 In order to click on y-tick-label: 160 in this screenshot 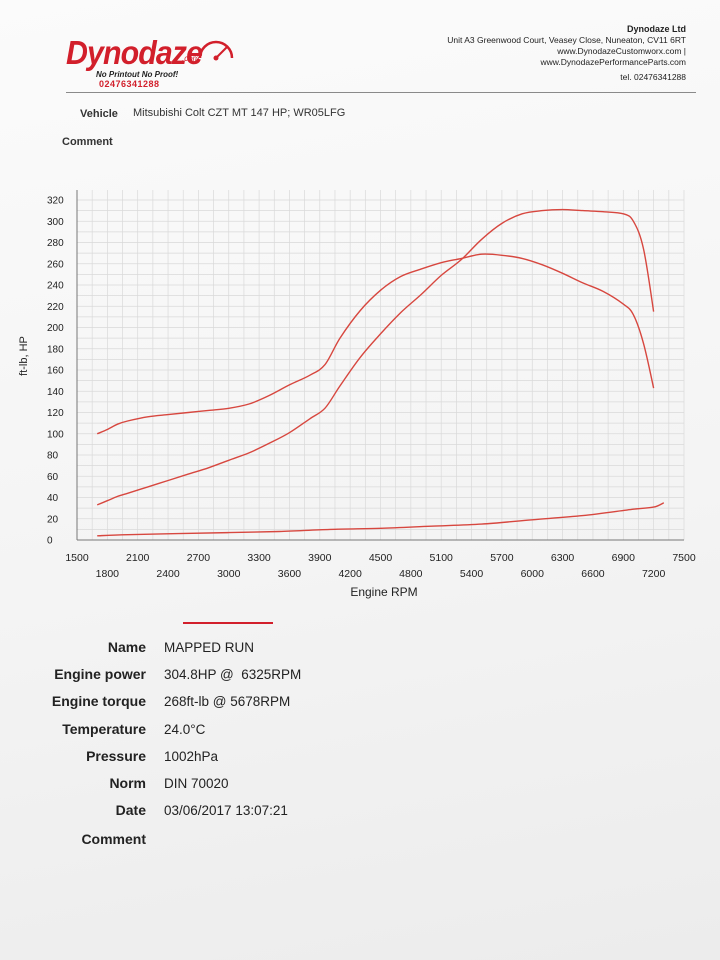, I will do `click(55, 371)`.